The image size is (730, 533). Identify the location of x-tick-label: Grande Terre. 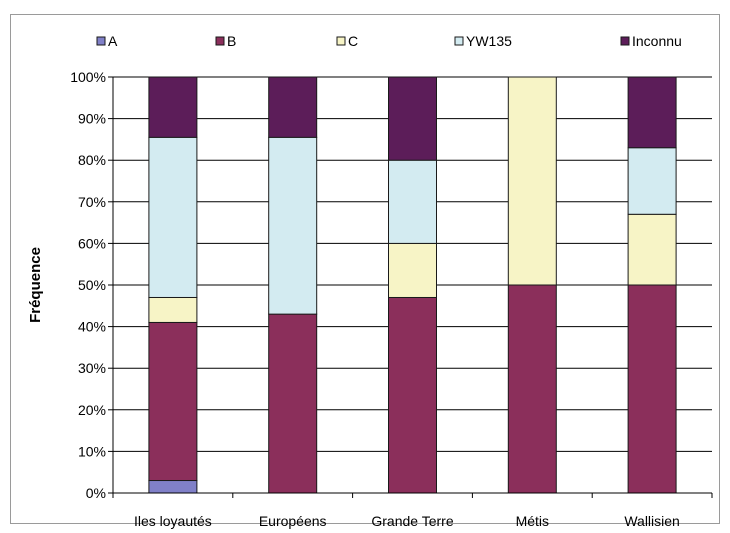
(412, 521).